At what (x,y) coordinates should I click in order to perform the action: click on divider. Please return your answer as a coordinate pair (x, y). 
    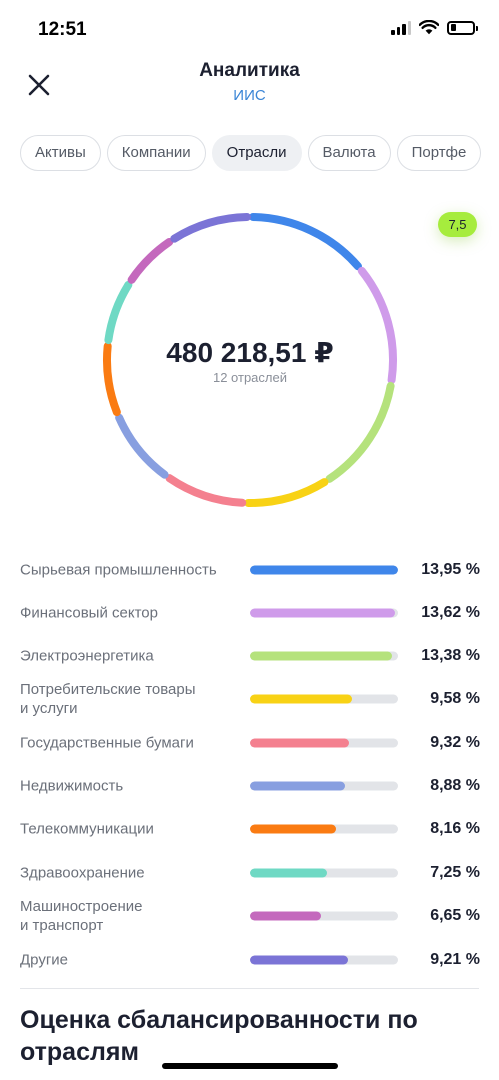
    Looking at the image, I should click on (249, 988).